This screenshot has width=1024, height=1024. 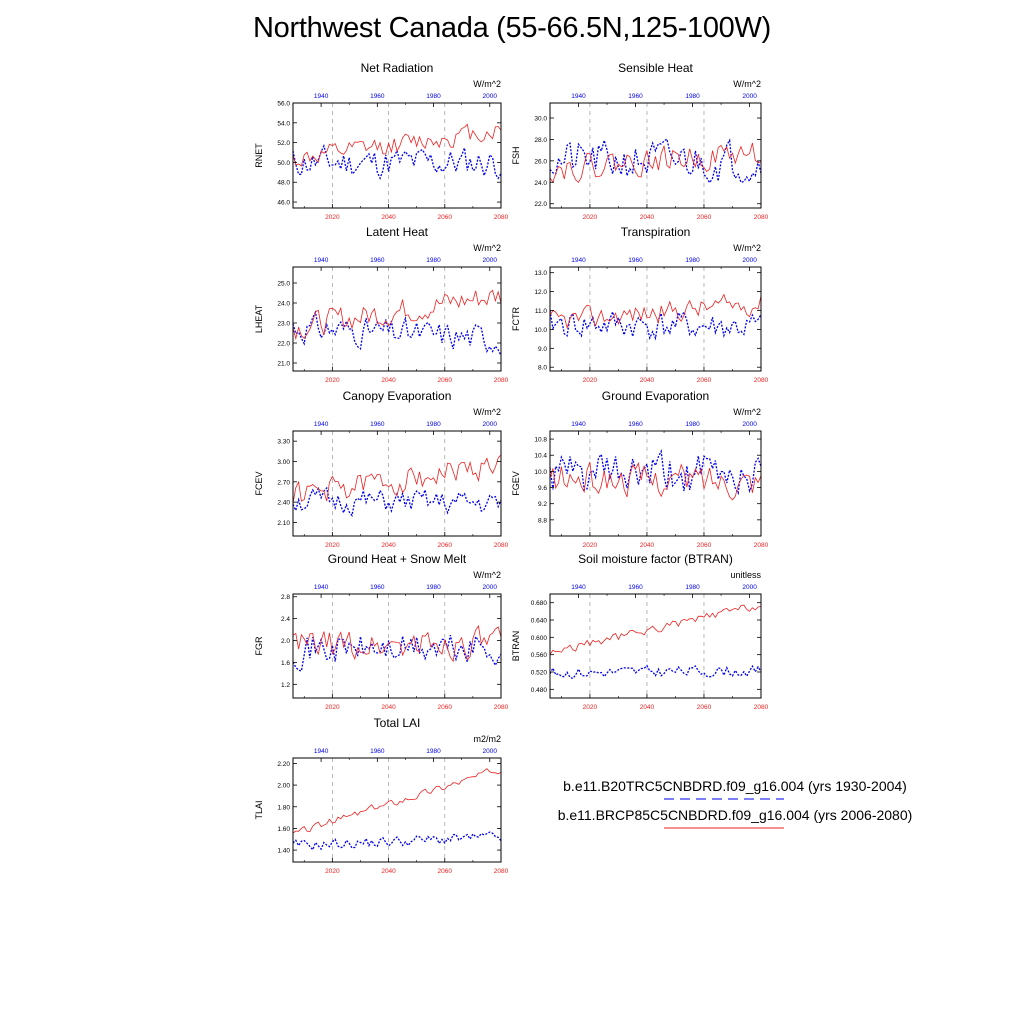 What do you see at coordinates (655, 68) in the screenshot?
I see `chart-title: Sensible Heat` at bounding box center [655, 68].